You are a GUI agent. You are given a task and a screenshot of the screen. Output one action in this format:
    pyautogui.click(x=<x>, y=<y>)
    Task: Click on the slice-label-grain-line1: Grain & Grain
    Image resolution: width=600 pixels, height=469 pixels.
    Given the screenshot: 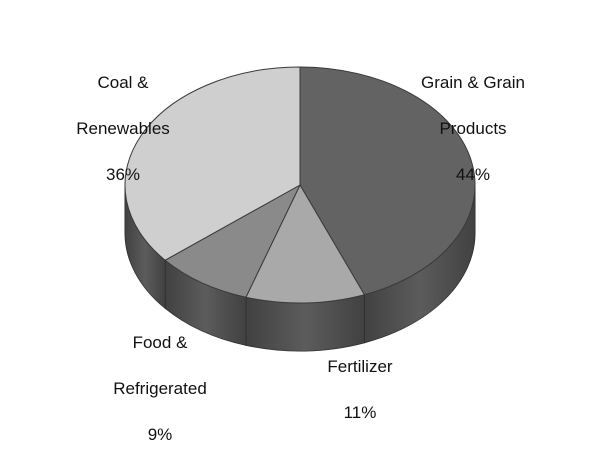 What is the action you would take?
    pyautogui.click(x=473, y=82)
    